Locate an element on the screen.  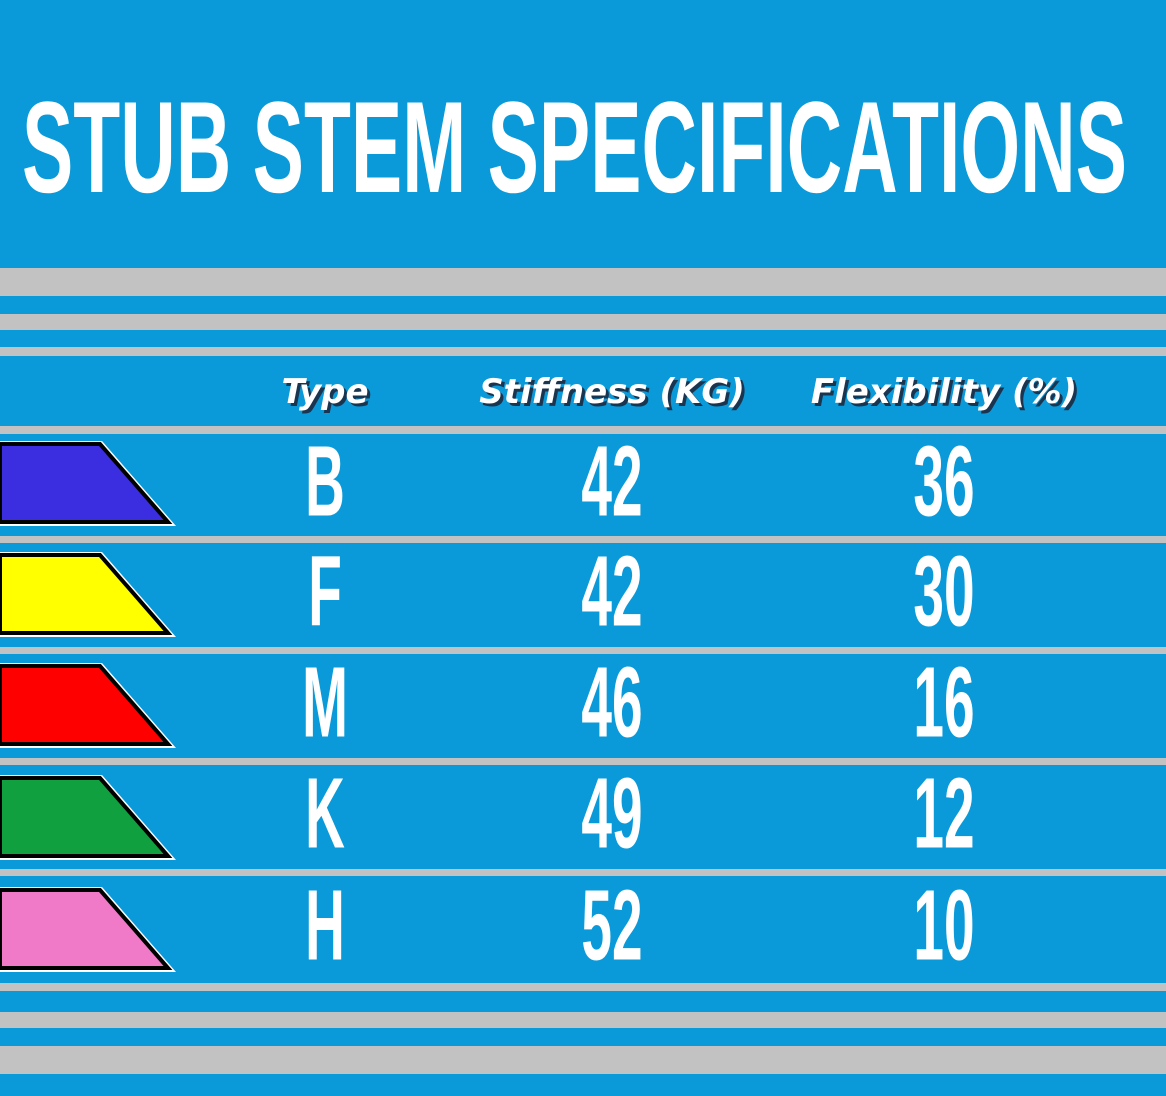
cell: 12 is located at coordinates (943, 814).